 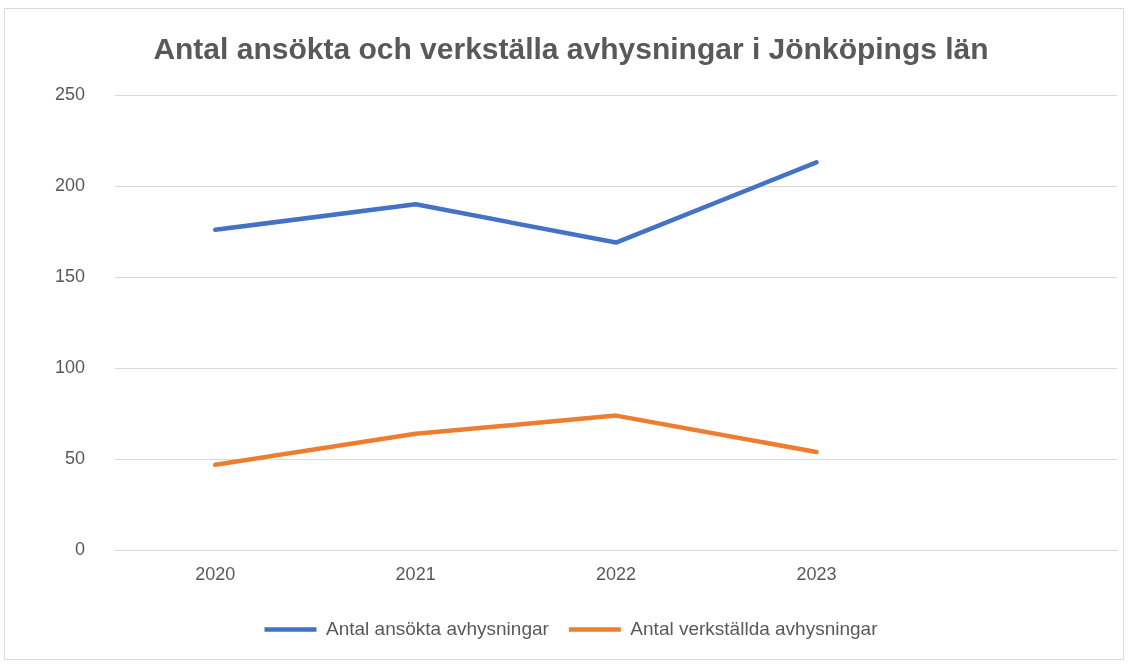 I want to click on legend-label: Antal verkställda avhysningar, so click(x=754, y=628).